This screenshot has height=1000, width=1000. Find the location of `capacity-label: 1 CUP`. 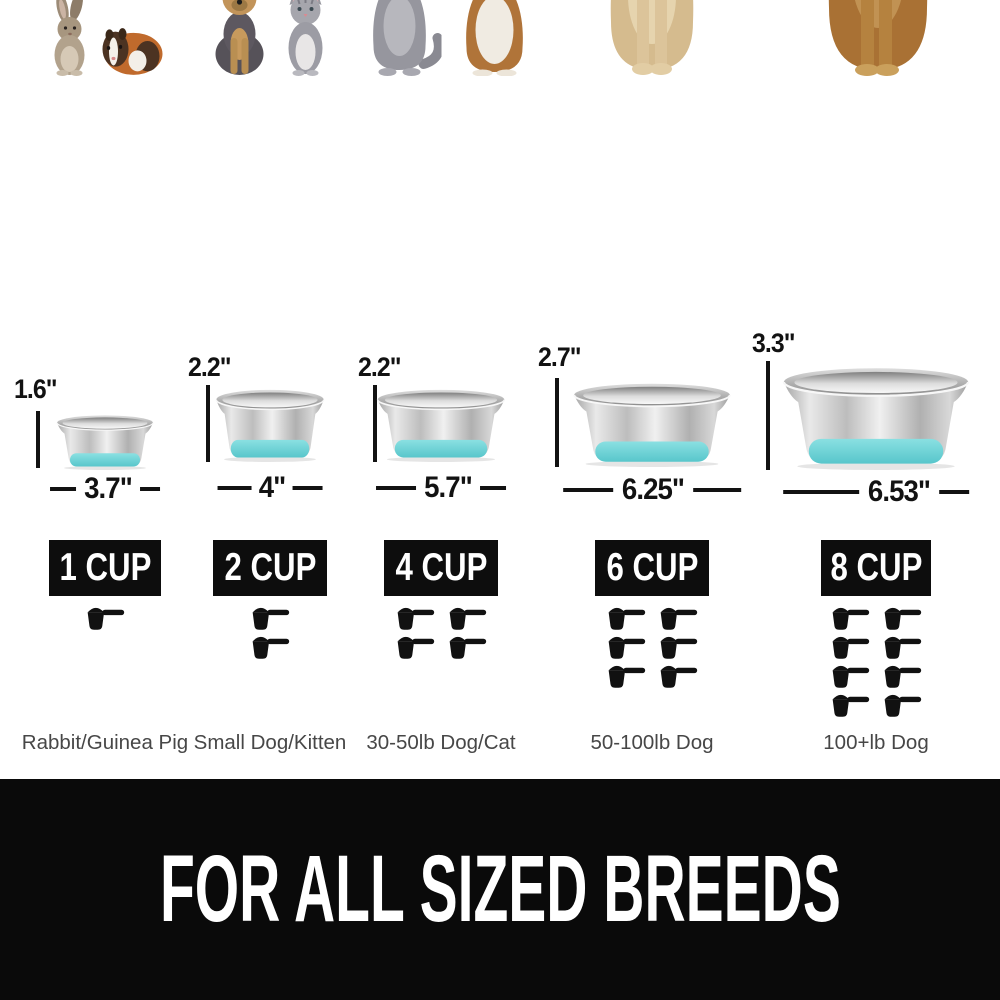

capacity-label: 1 CUP is located at coordinates (105, 567).